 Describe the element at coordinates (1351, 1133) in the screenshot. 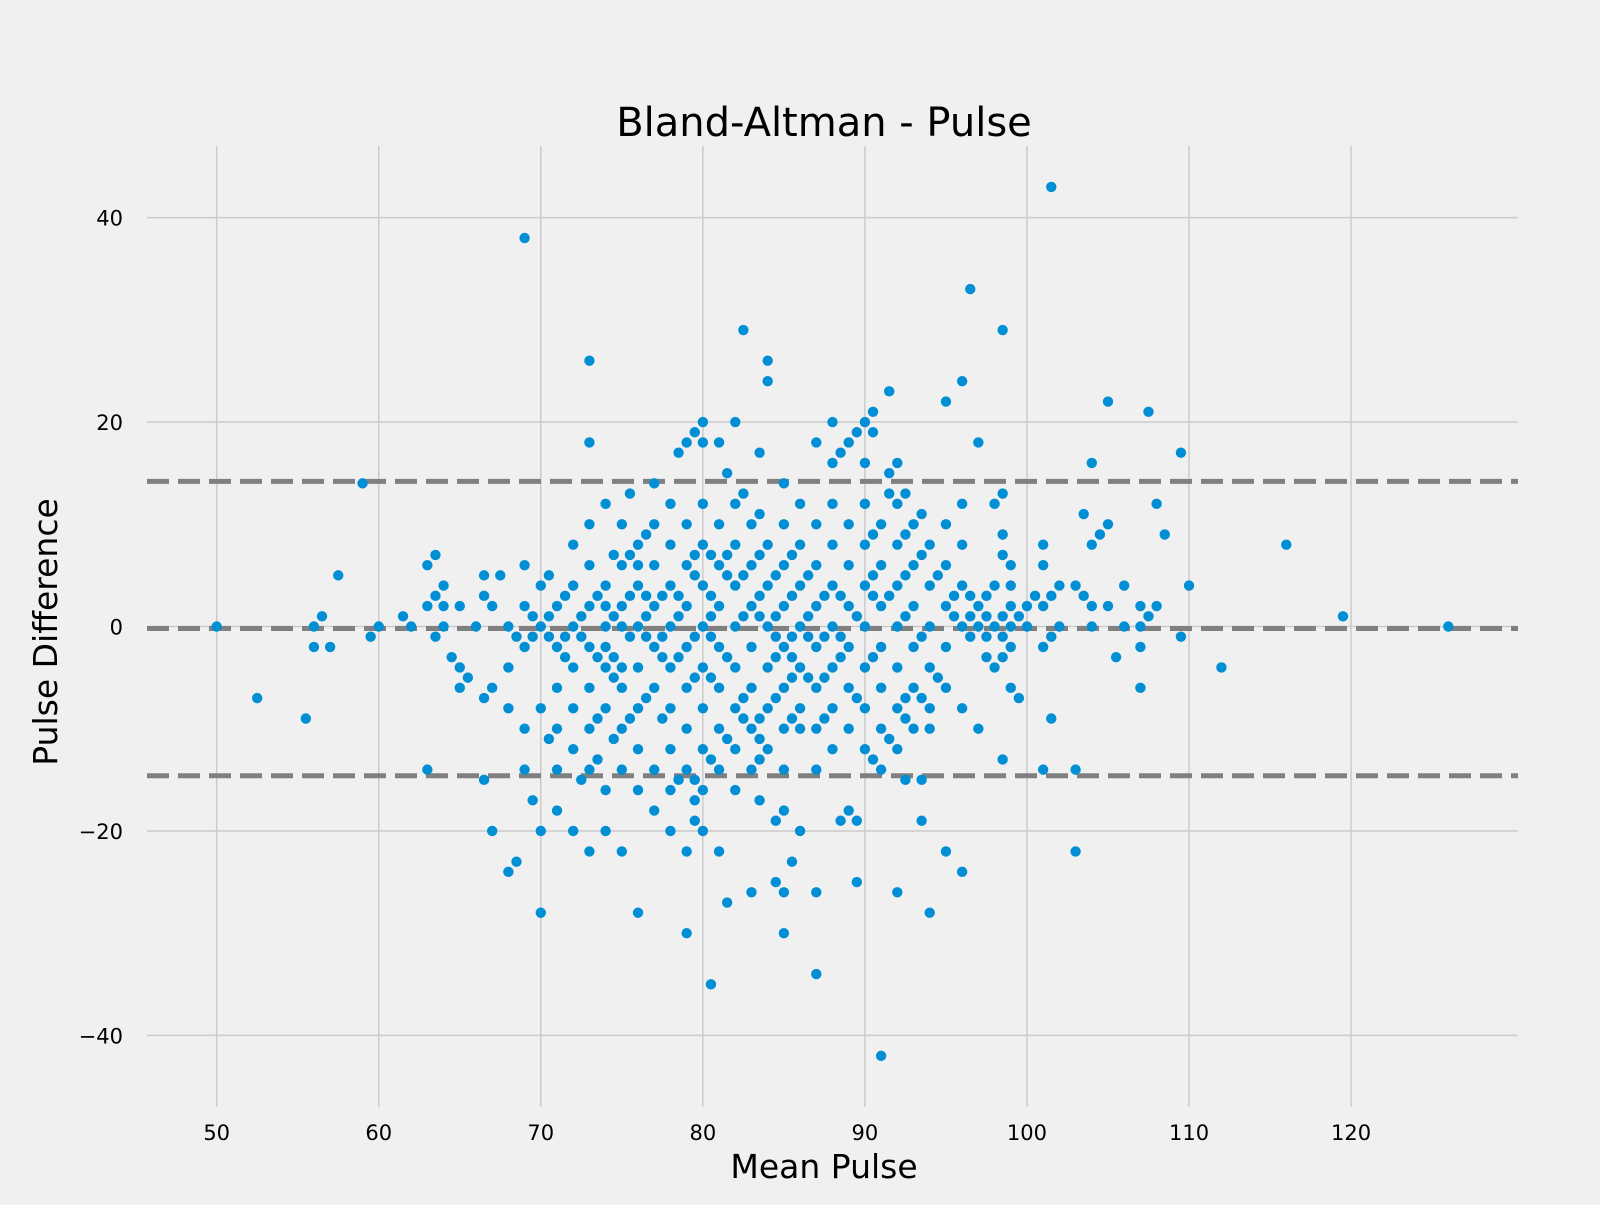

I see `x-tick-label-7: 120` at that location.